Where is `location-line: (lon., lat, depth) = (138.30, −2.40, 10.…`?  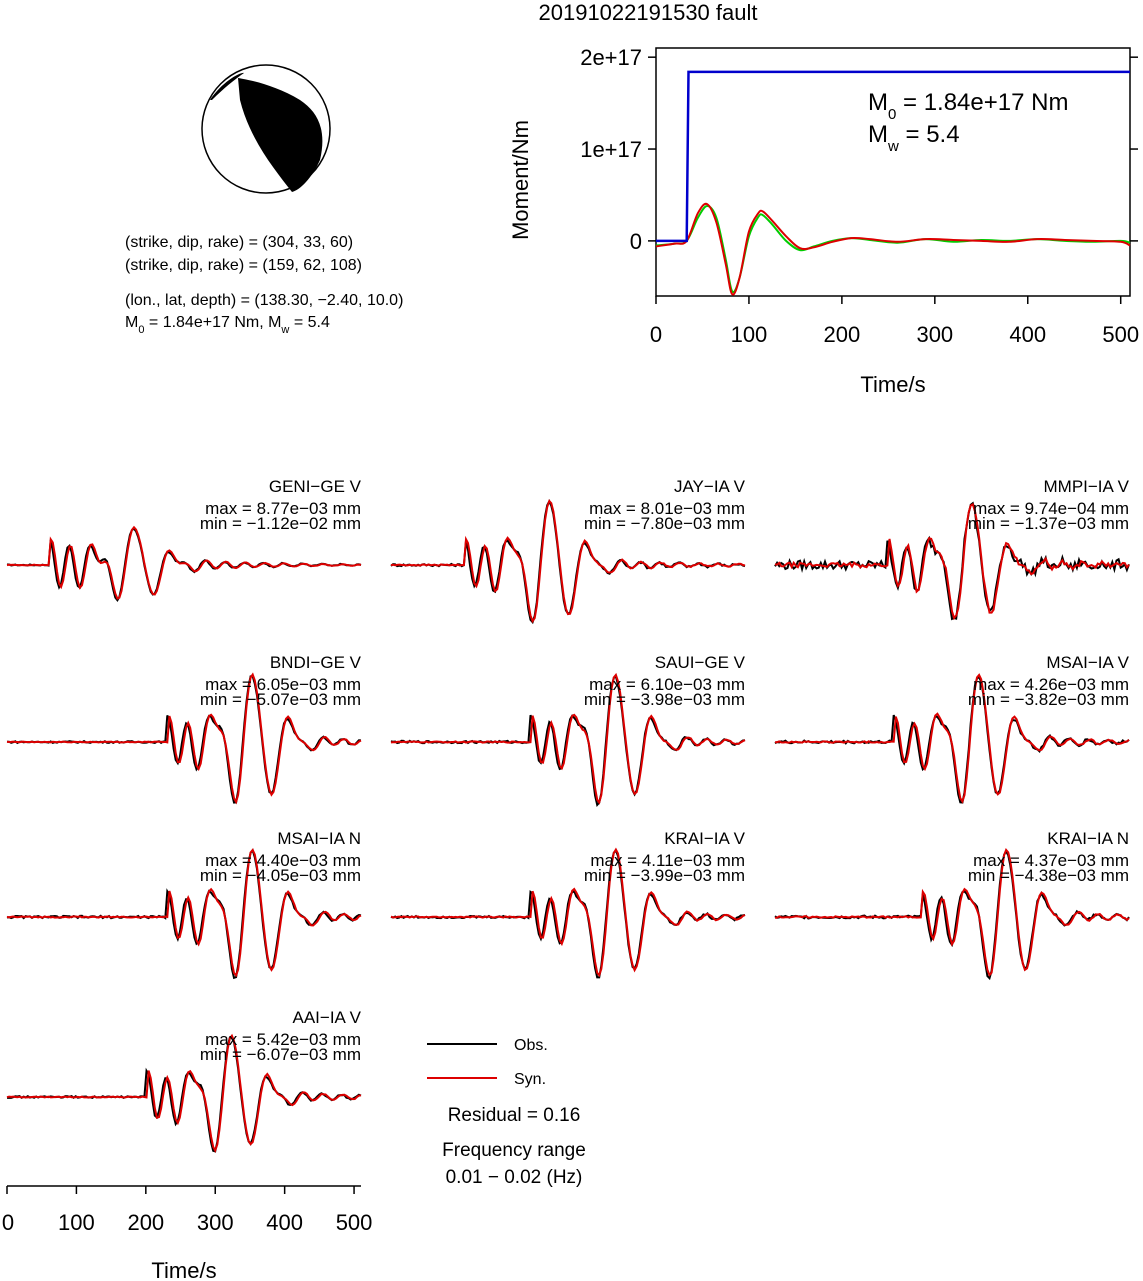
location-line: (lon., lat, depth) = (138.30, −2.40, 10.… is located at coordinates (264, 300).